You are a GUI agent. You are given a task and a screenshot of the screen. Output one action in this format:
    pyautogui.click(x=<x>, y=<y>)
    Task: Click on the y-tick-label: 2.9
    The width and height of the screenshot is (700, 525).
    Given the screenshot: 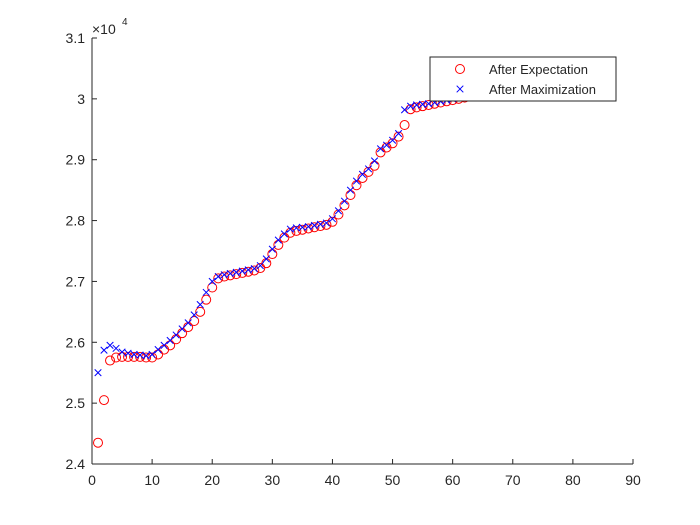 What is the action you would take?
    pyautogui.click(x=76, y=160)
    